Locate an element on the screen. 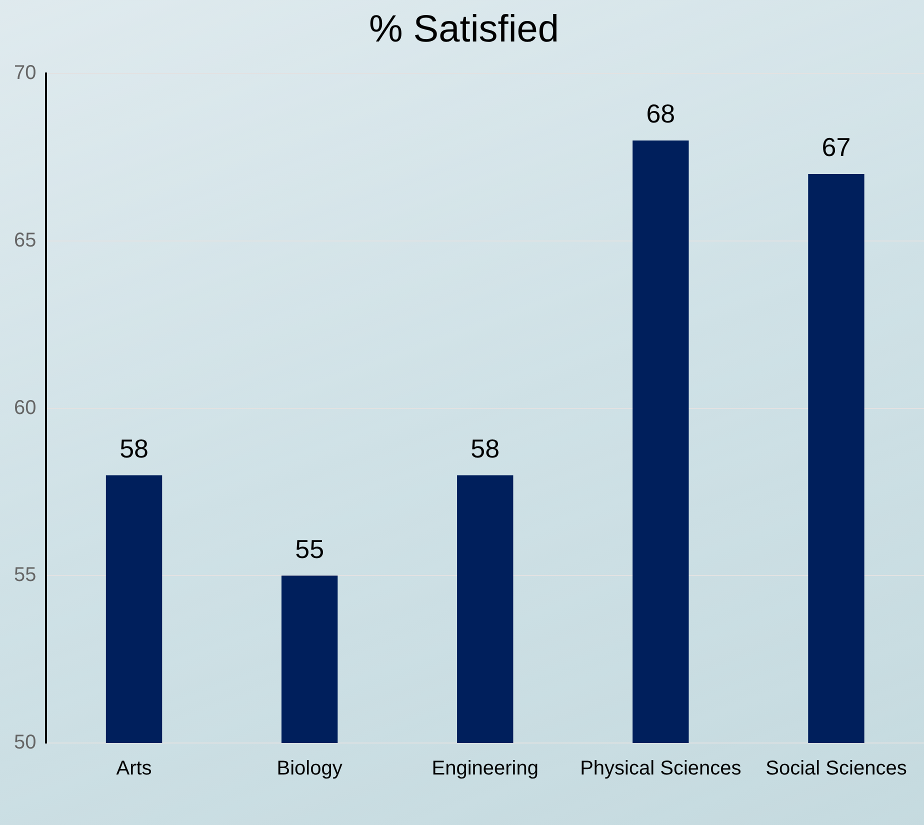 The image size is (924, 825). y-tick-label: 55 is located at coordinates (25, 575).